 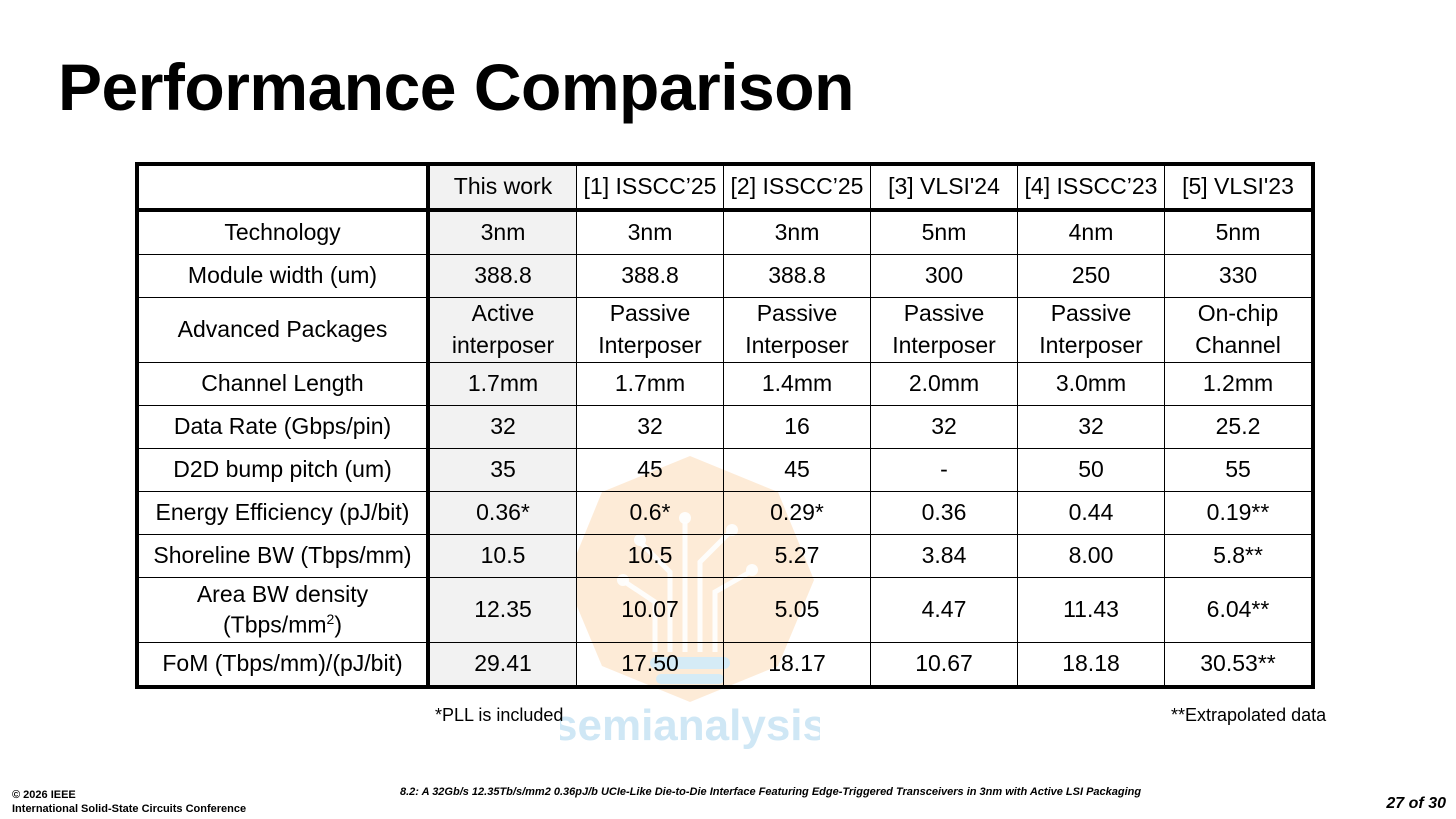 I want to click on table-cell: 4nm, so click(x=1091, y=232).